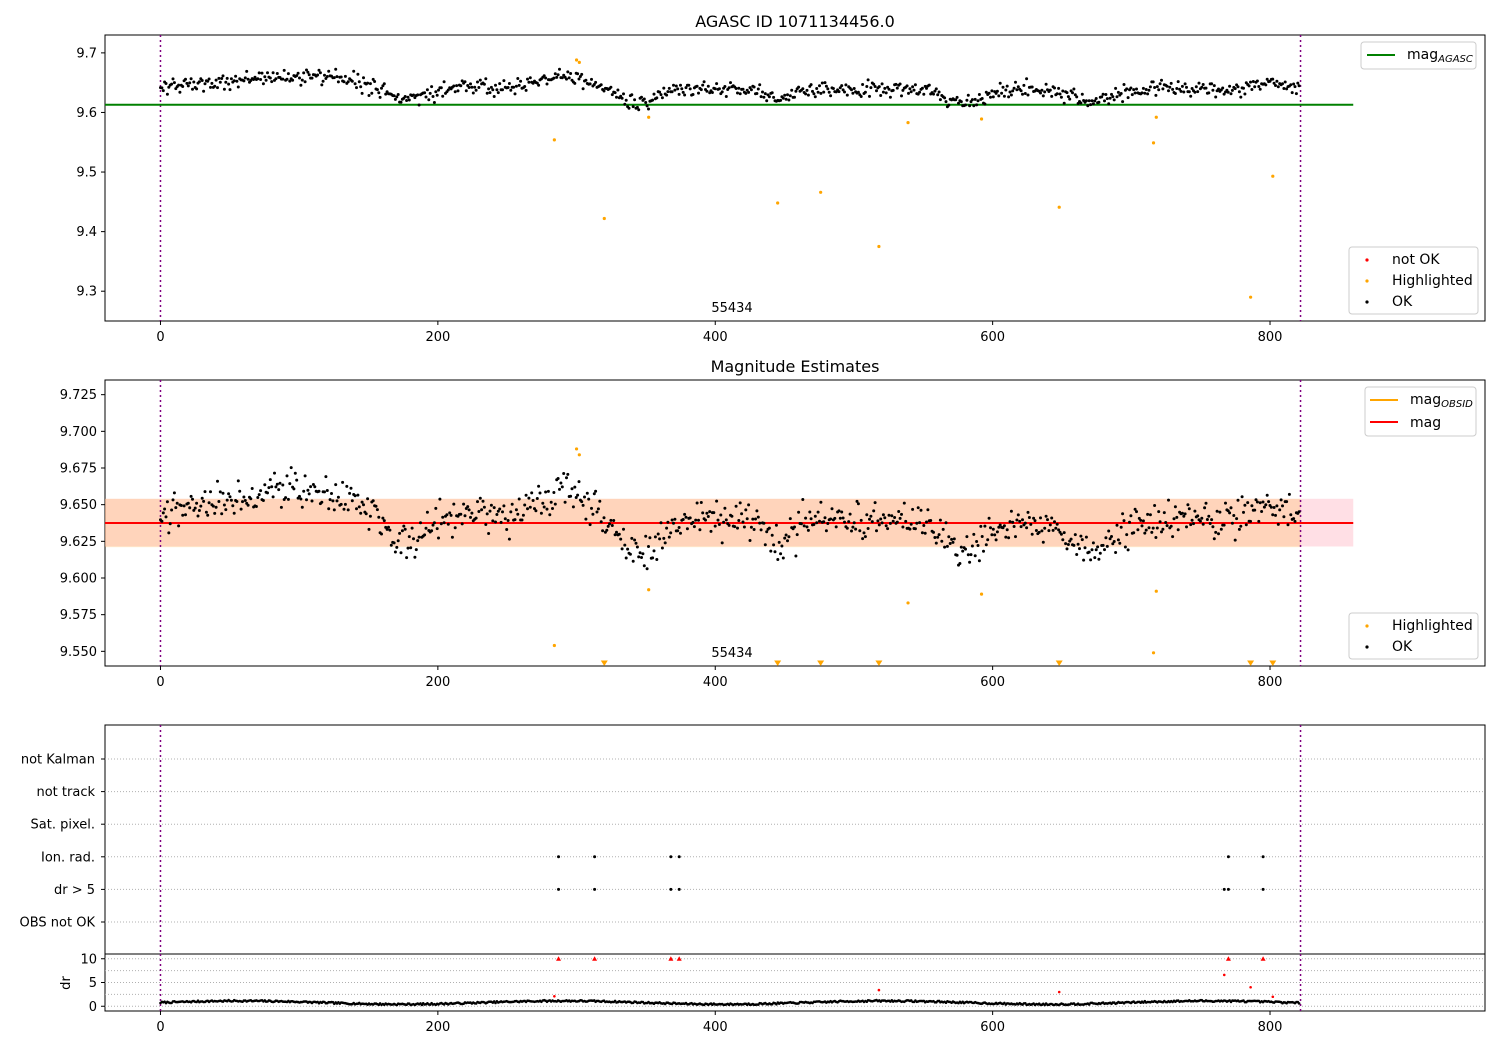  Describe the element at coordinates (1416, 260) in the screenshot. I see `legend-not-ok-label: not OK` at that location.